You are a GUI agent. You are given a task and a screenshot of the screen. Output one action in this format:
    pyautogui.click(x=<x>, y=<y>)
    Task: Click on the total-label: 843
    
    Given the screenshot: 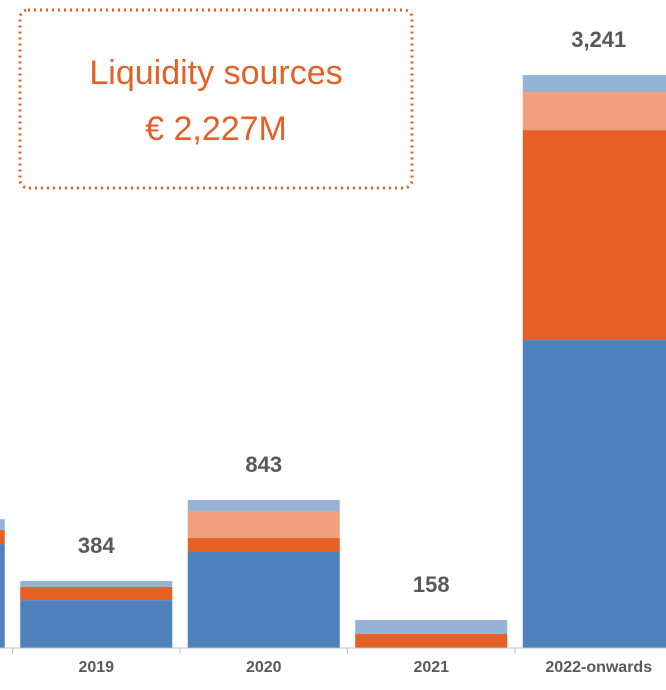 What is the action you would take?
    pyautogui.click(x=263, y=464)
    